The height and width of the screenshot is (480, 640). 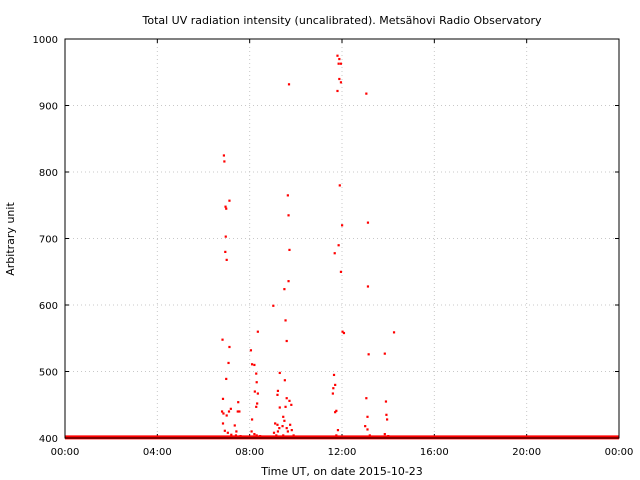 What do you see at coordinates (434, 452) in the screenshot?
I see `x-tick-label: 16:00` at bounding box center [434, 452].